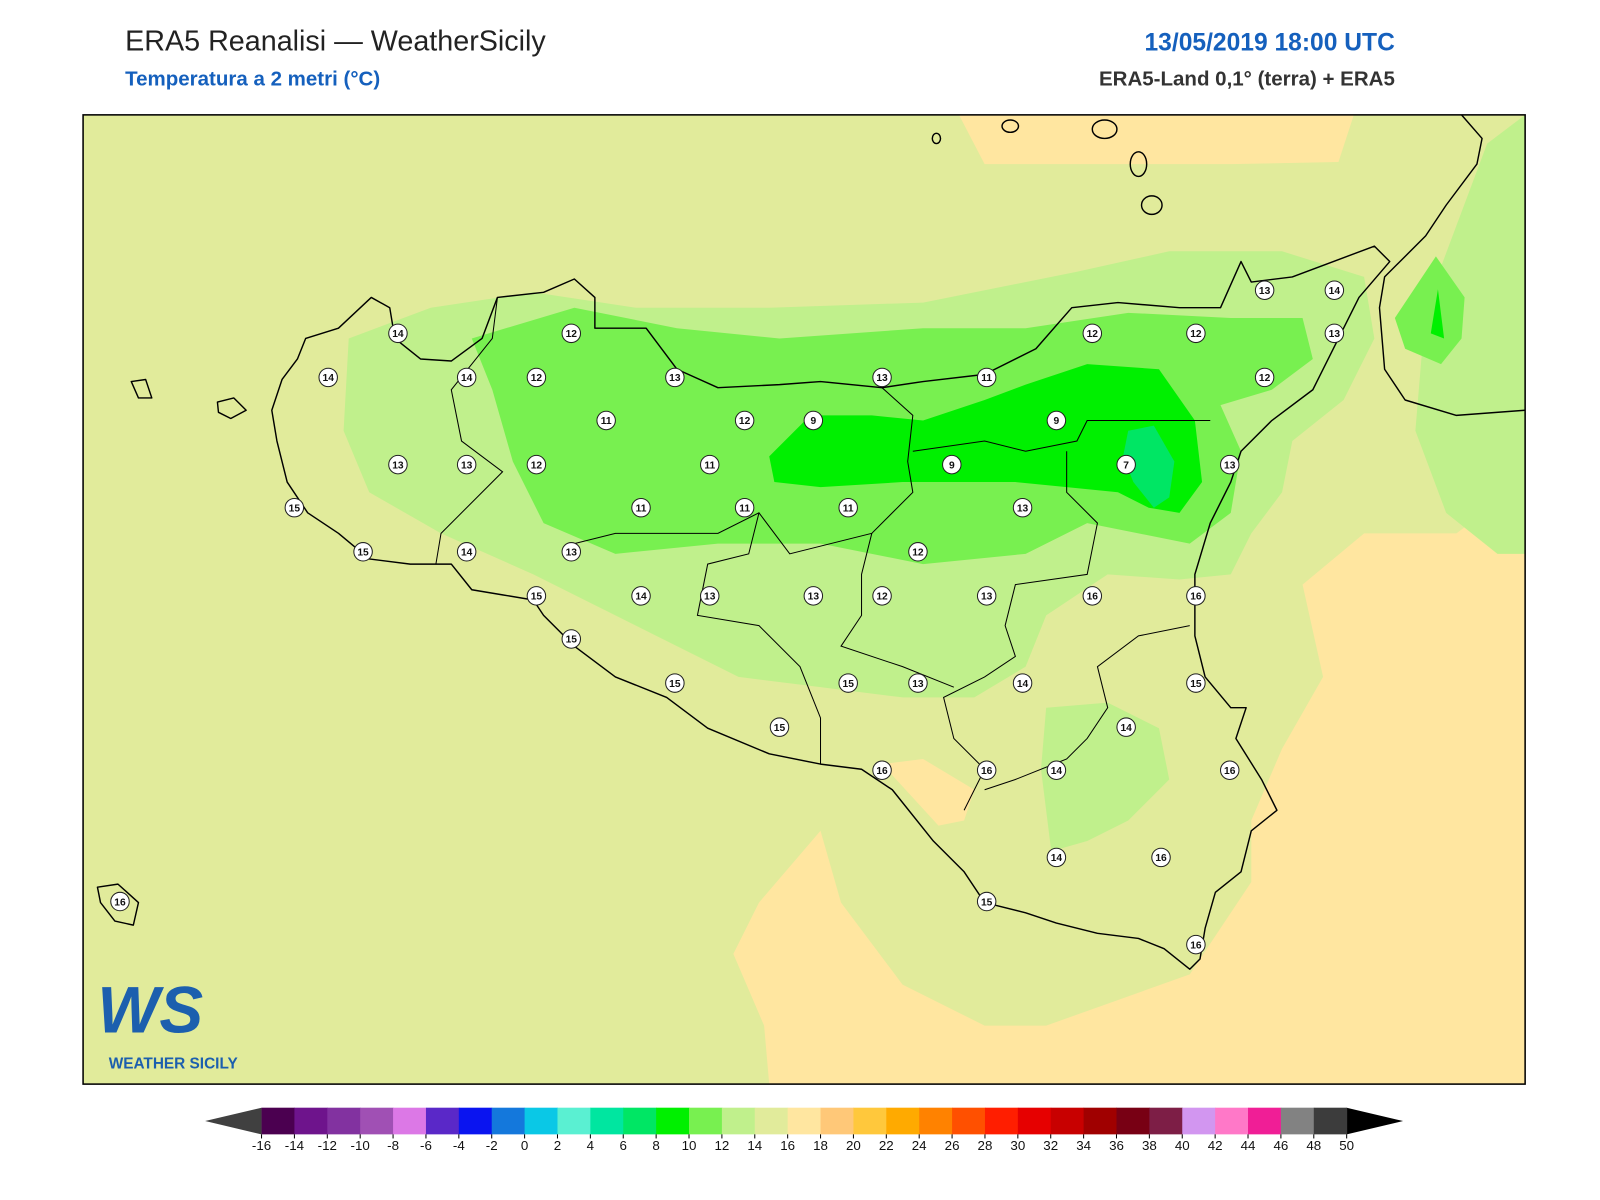 This screenshot has height=1200, width=1600. I want to click on colorbar-tick-label: 50, so click(1346, 1145).